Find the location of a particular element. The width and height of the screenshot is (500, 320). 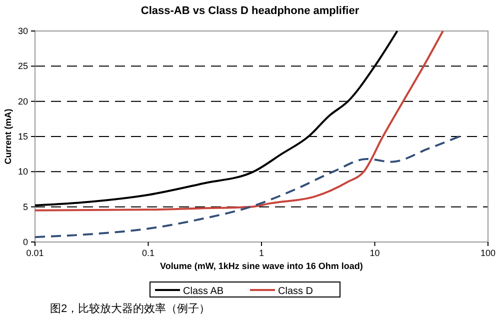

y-tick-label: 0 is located at coordinates (25, 242).